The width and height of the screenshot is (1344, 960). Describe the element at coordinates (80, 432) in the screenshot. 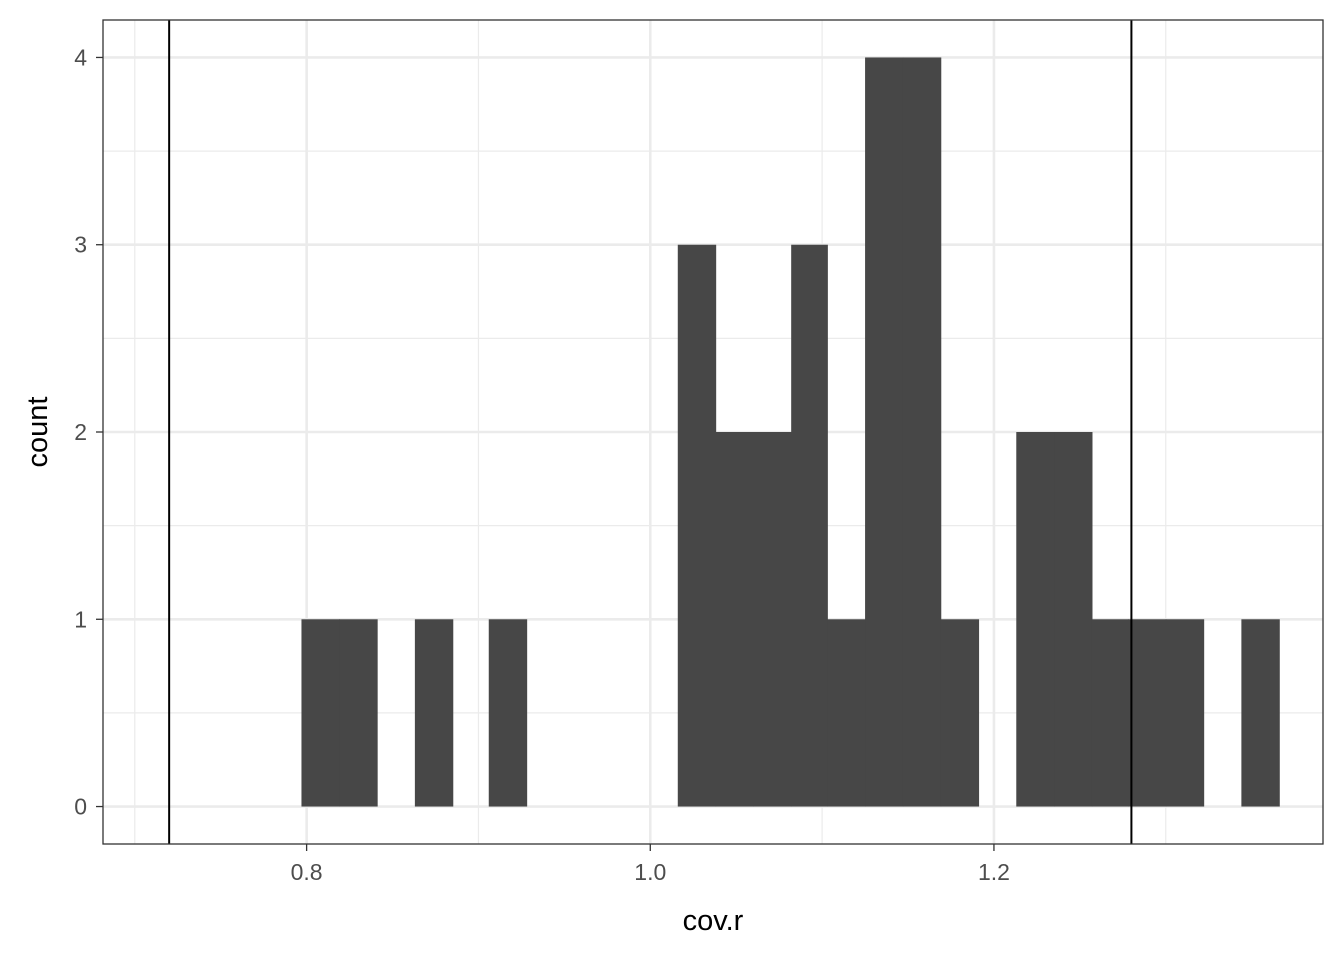

I see `y-tick-label: 2` at that location.